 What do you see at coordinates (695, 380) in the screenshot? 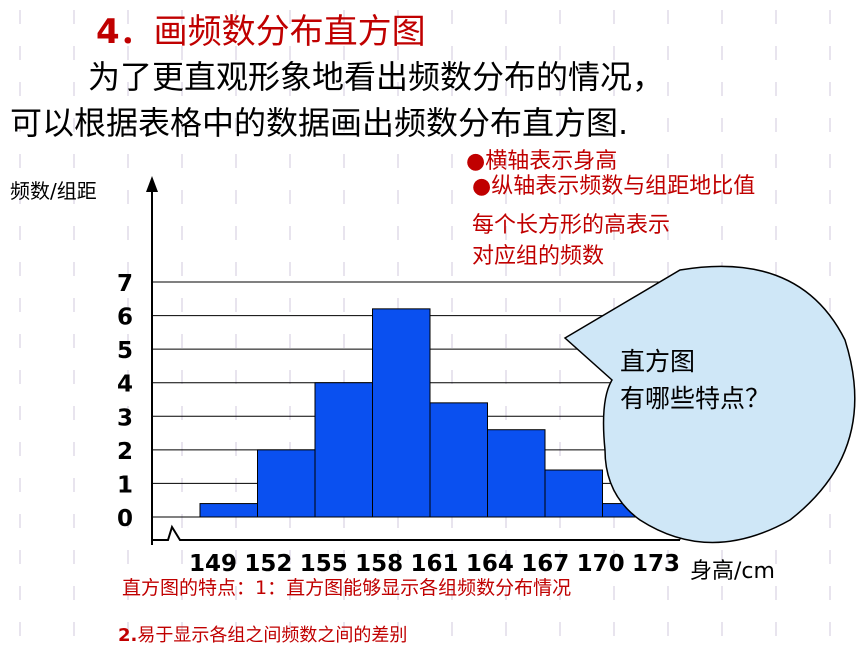
I see `callout-question: 直方图 有哪些特点？` at bounding box center [695, 380].